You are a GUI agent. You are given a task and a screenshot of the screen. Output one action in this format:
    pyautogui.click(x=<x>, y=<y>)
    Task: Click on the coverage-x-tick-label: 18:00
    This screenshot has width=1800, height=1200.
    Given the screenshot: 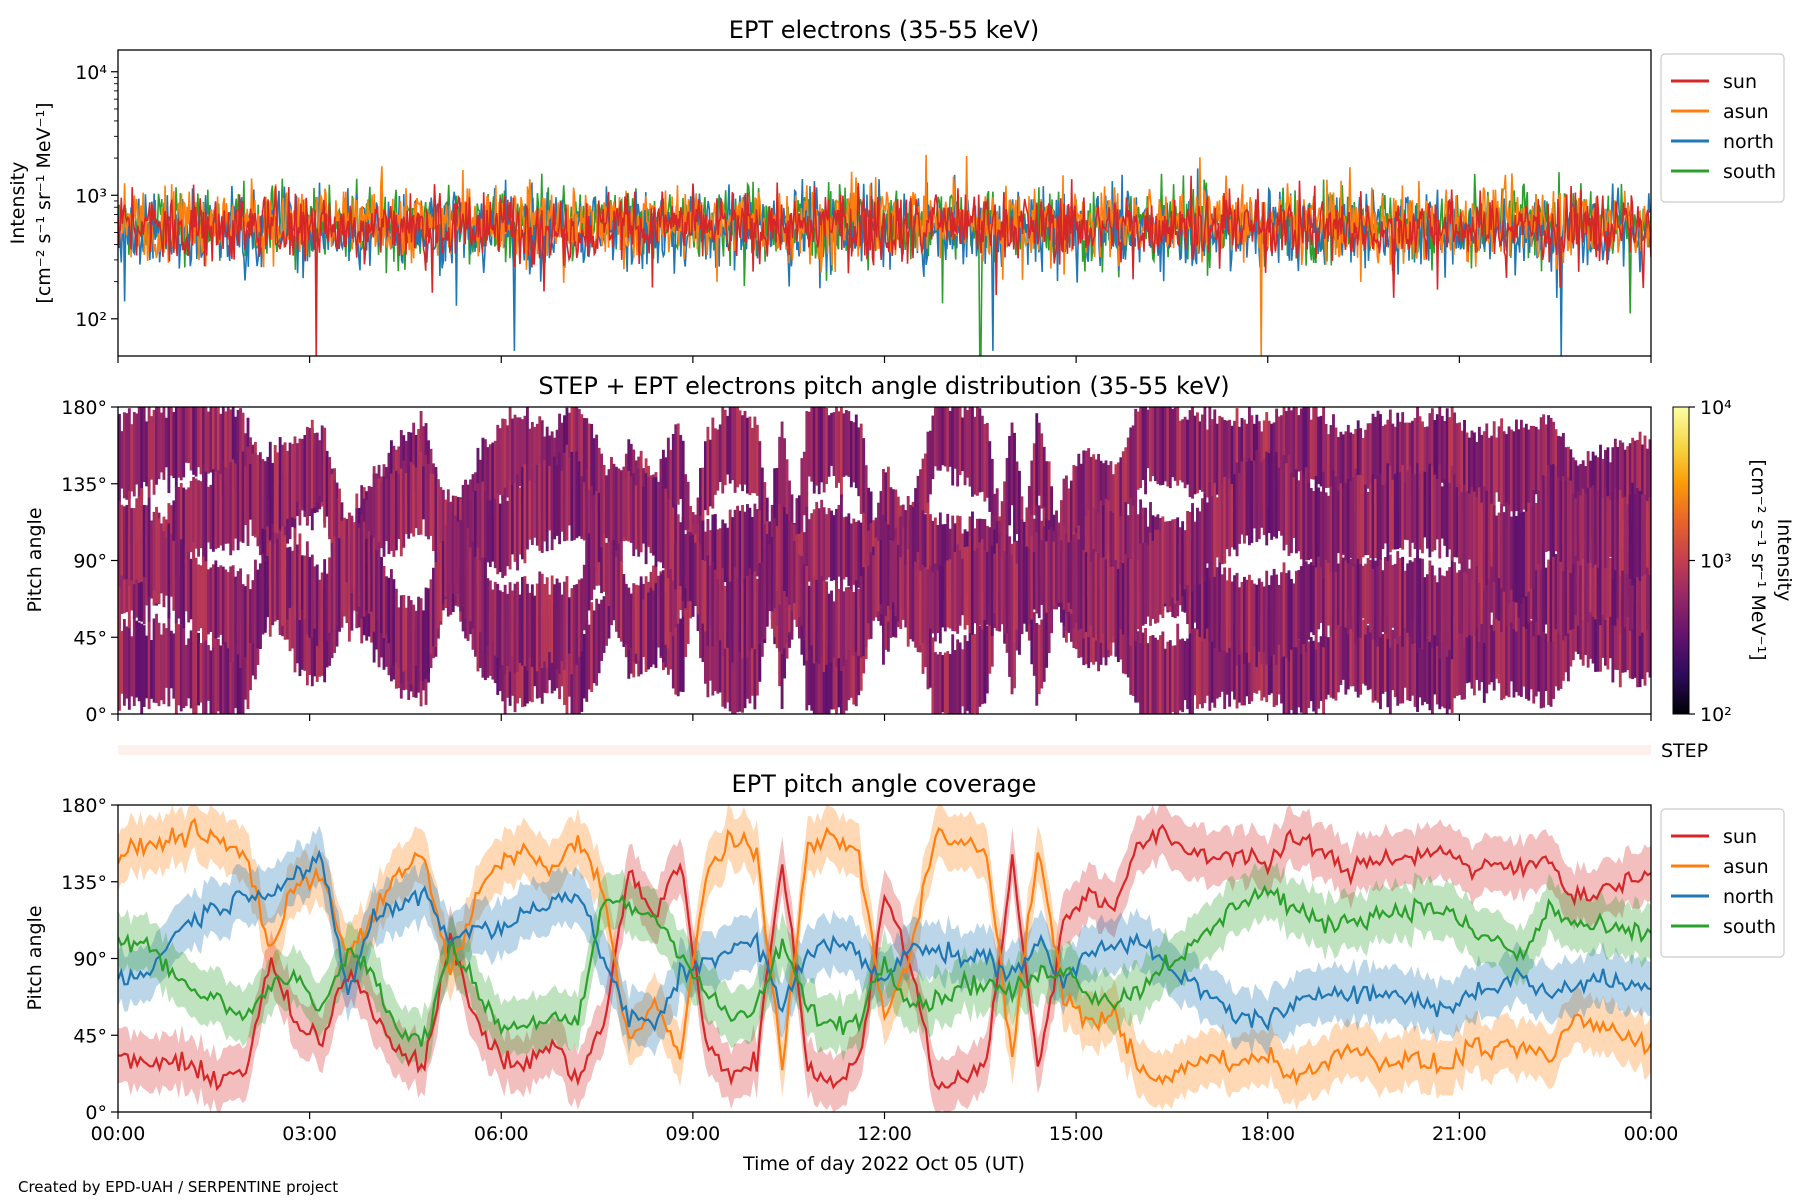 What is the action you would take?
    pyautogui.click(x=1267, y=1134)
    